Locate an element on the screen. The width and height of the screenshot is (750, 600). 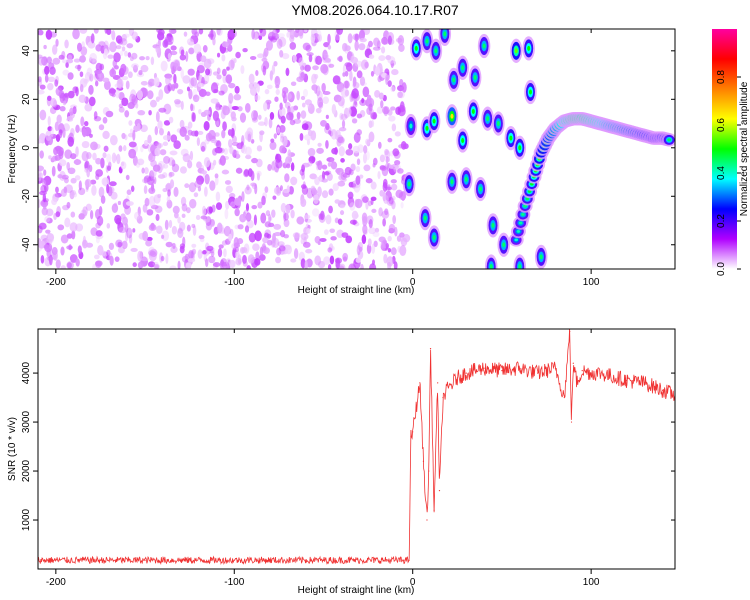
snr-y-label: SNR (10 * v/v) is located at coordinates (12, 449).